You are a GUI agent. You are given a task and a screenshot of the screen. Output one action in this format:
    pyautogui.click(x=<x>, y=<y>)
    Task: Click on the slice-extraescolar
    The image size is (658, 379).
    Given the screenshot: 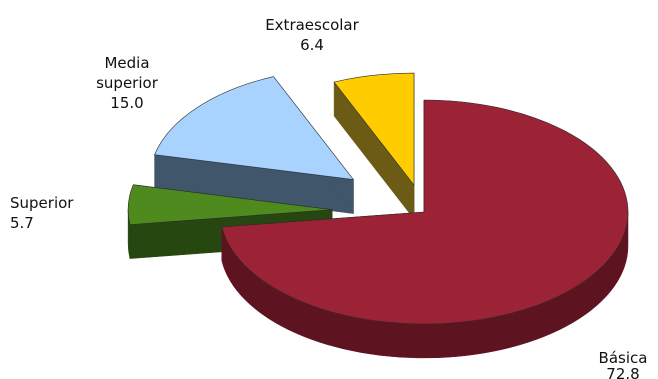 What is the action you would take?
    pyautogui.click(x=374, y=146)
    